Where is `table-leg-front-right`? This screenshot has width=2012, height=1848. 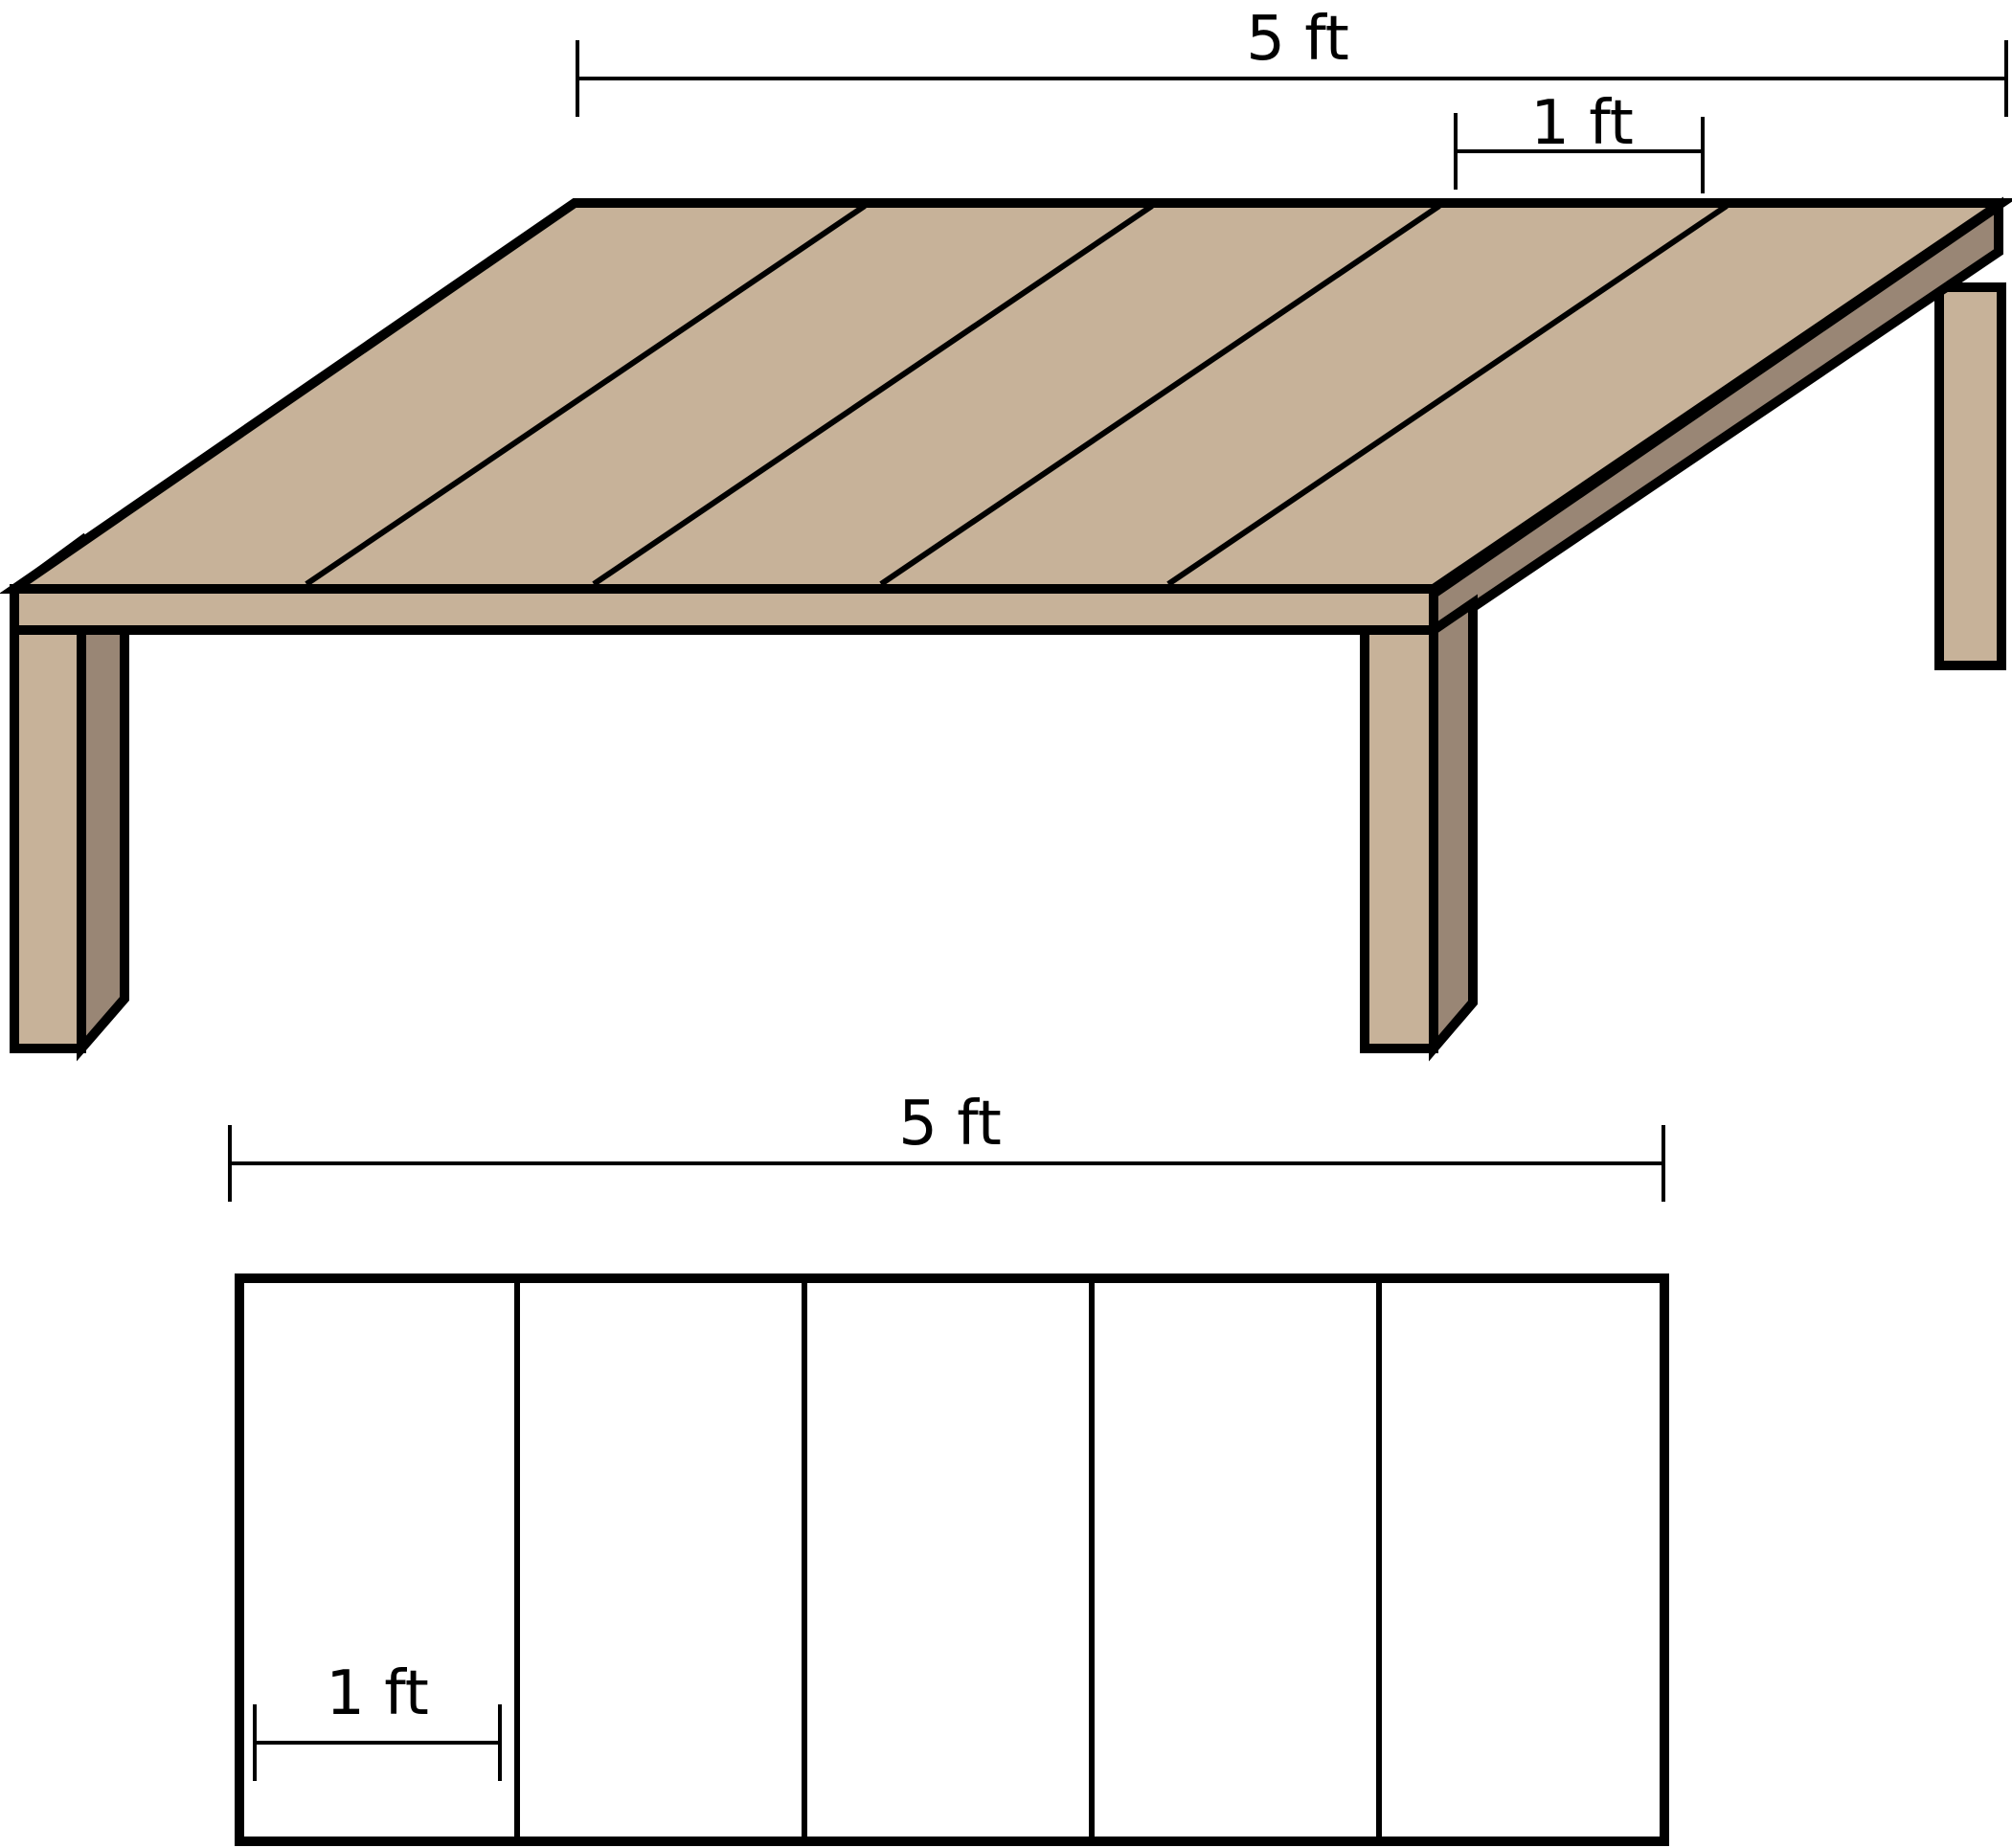 table-leg-front-right is located at coordinates (1399, 839).